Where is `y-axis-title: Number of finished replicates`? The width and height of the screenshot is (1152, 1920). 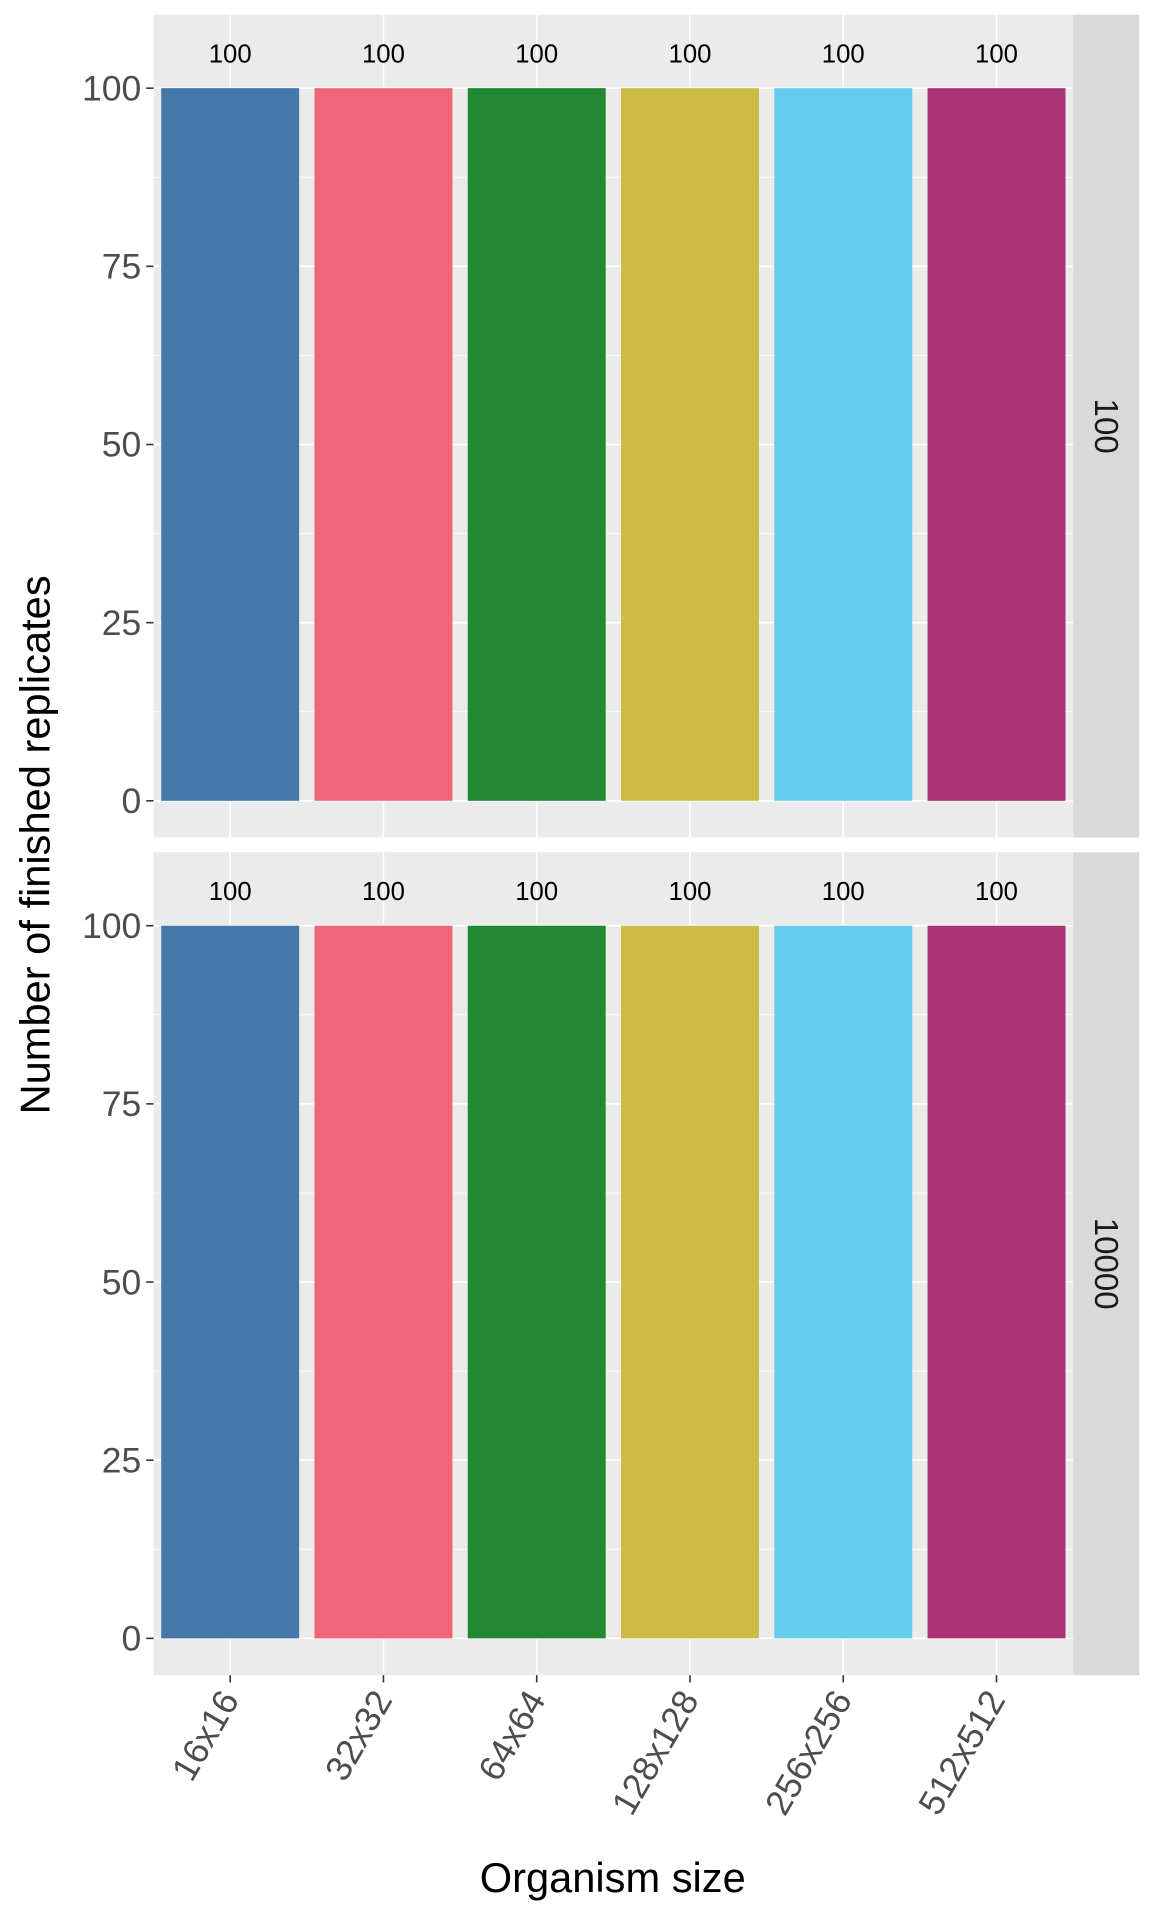
y-axis-title: Number of finished replicates is located at coordinates (34, 844).